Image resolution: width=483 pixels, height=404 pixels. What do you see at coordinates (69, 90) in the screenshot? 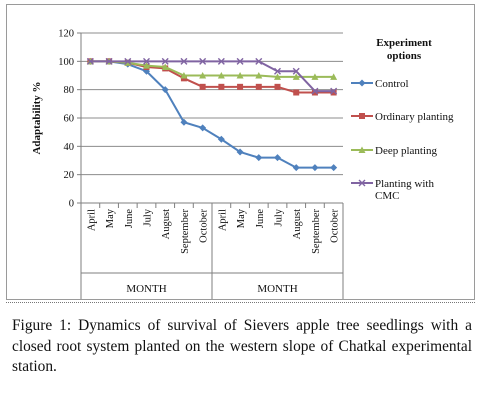
I see `y-tick-label: 80` at bounding box center [69, 90].